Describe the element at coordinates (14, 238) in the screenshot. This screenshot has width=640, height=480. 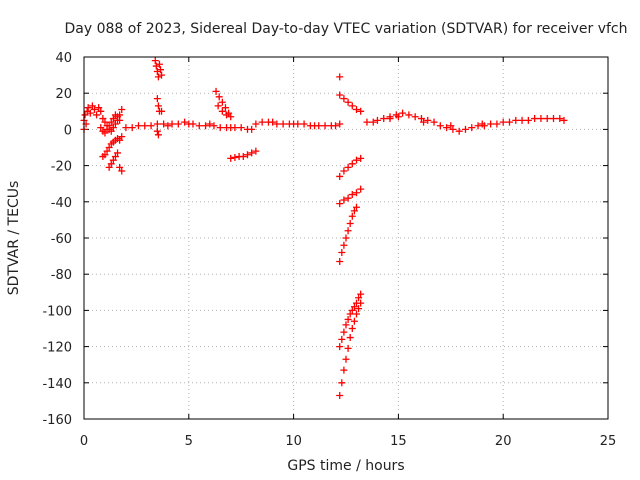
I see `y-axis-label: SDTVAR / TECUs` at that location.